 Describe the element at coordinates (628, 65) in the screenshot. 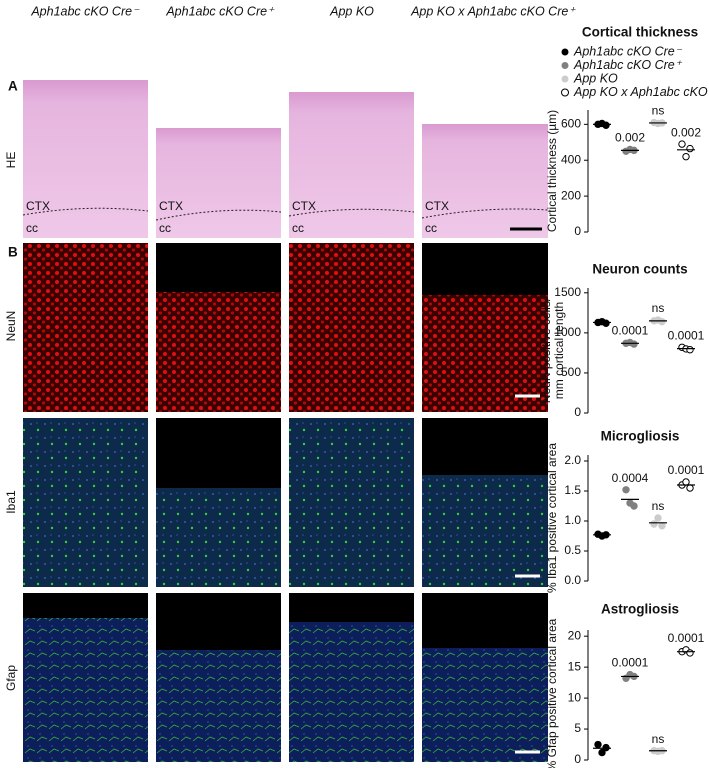

I see `legend-entry: Aph1abc cKO Cre⁺` at that location.